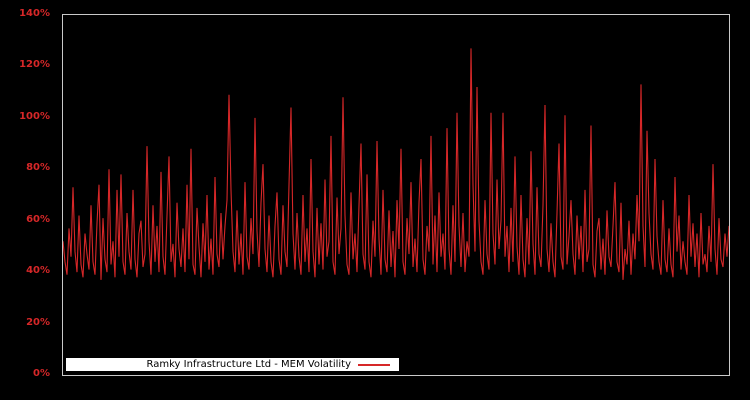 The height and width of the screenshot is (400, 750). I want to click on y-tick-label: 140%, so click(34, 13).